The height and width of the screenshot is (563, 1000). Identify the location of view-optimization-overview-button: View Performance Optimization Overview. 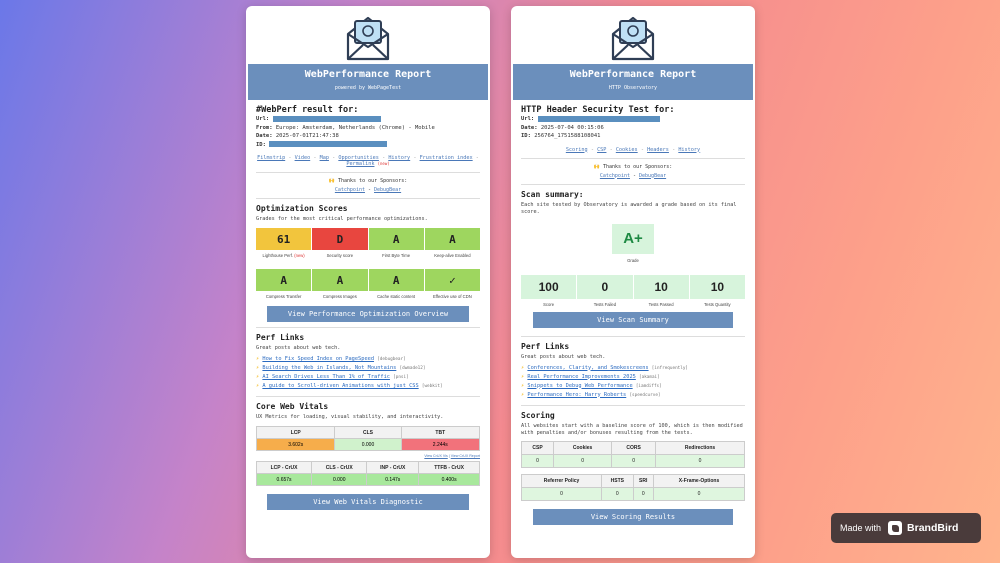
(368, 314).